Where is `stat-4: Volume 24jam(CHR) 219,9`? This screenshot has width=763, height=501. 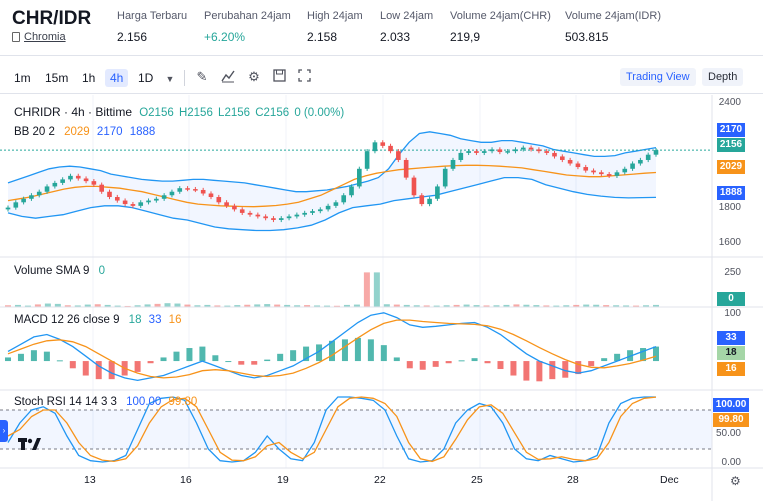 stat-4: Volume 24jam(CHR) 219,9 is located at coordinates (500, 27).